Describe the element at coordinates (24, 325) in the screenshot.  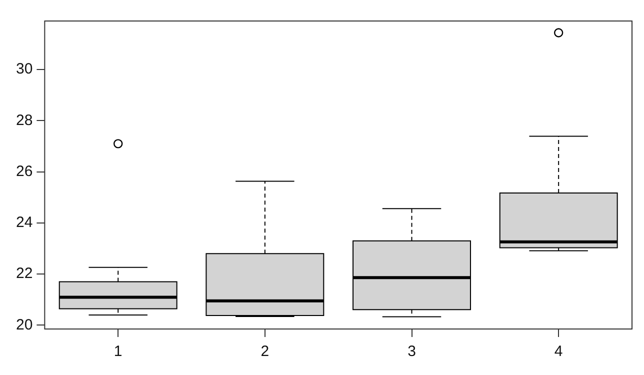
I see `y-tick-label: 20` at that location.